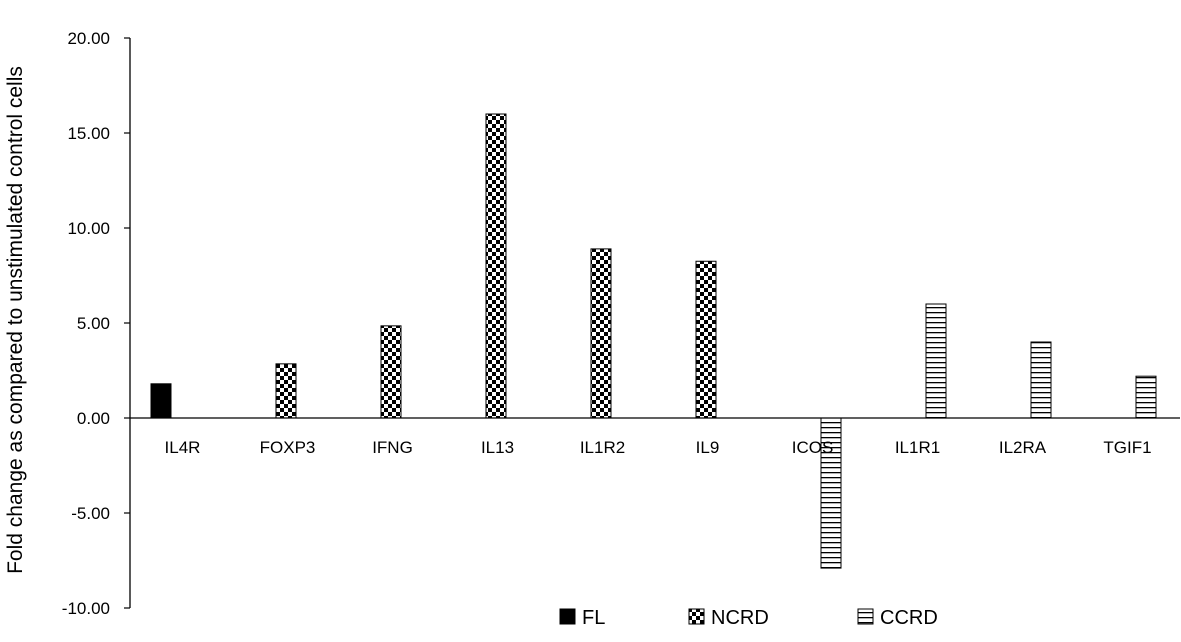  What do you see at coordinates (286, 391) in the screenshot?
I see `bar-ncrd-foxp3` at bounding box center [286, 391].